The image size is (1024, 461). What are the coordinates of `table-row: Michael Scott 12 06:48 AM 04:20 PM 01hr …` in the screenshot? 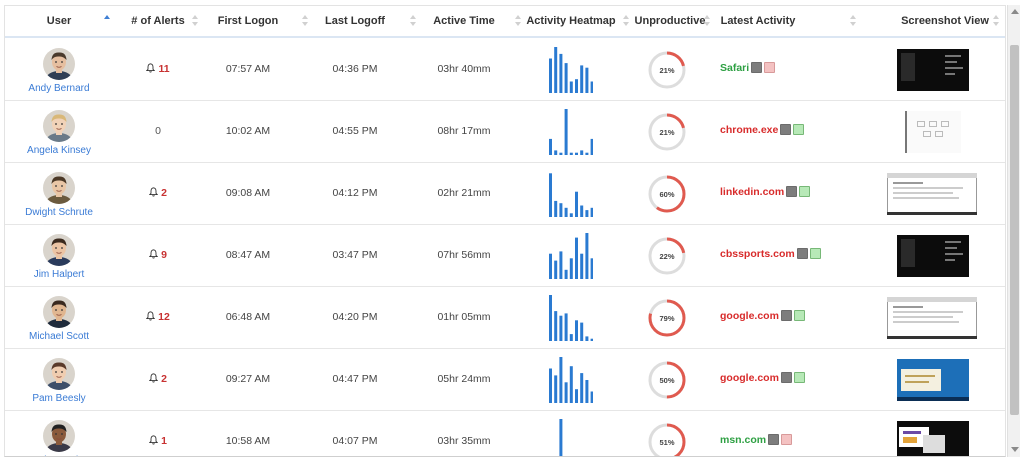 It's located at (505, 318).